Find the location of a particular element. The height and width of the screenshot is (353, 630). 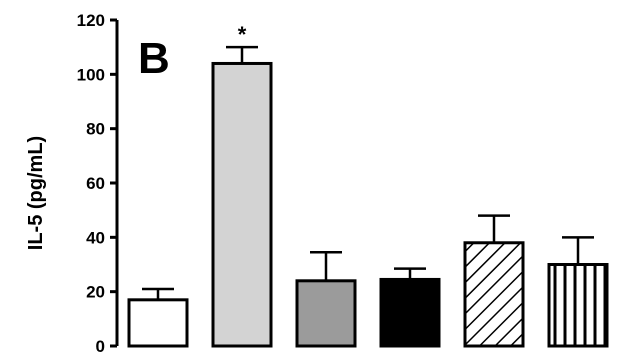

y-axis-label: IL-5 (pg/mL) is located at coordinates (36, 193).